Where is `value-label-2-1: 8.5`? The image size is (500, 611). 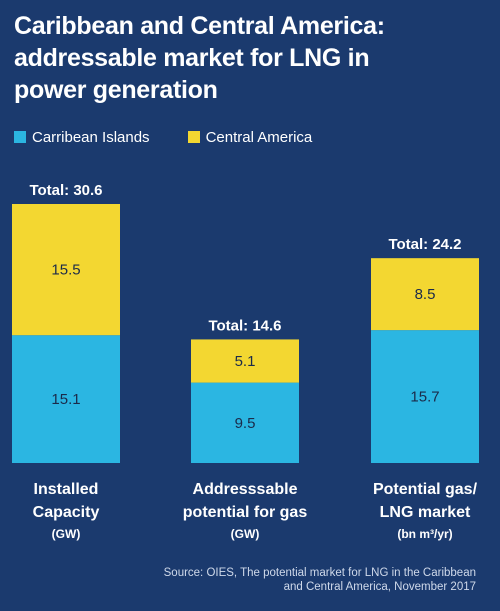 value-label-2-1: 8.5 is located at coordinates (425, 294).